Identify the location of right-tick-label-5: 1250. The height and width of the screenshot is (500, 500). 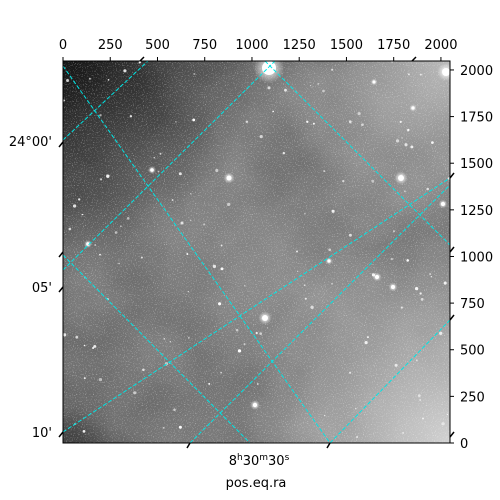
(476, 211).